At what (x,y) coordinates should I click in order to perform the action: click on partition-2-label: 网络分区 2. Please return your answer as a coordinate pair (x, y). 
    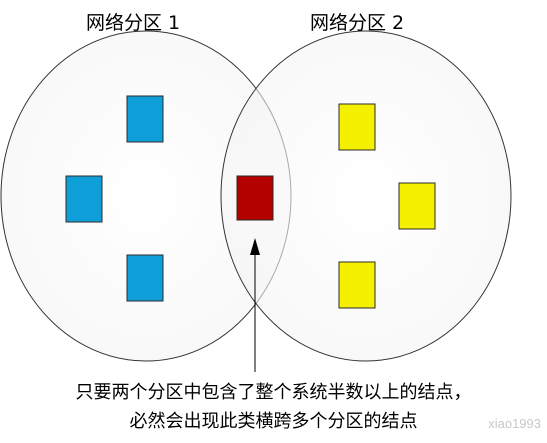
    Looking at the image, I should click on (357, 23).